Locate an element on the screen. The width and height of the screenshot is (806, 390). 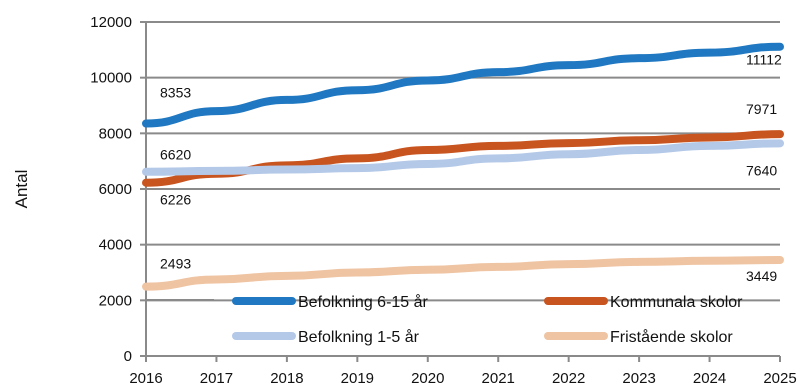
x-tick-label: 2024 is located at coordinates (709, 378).